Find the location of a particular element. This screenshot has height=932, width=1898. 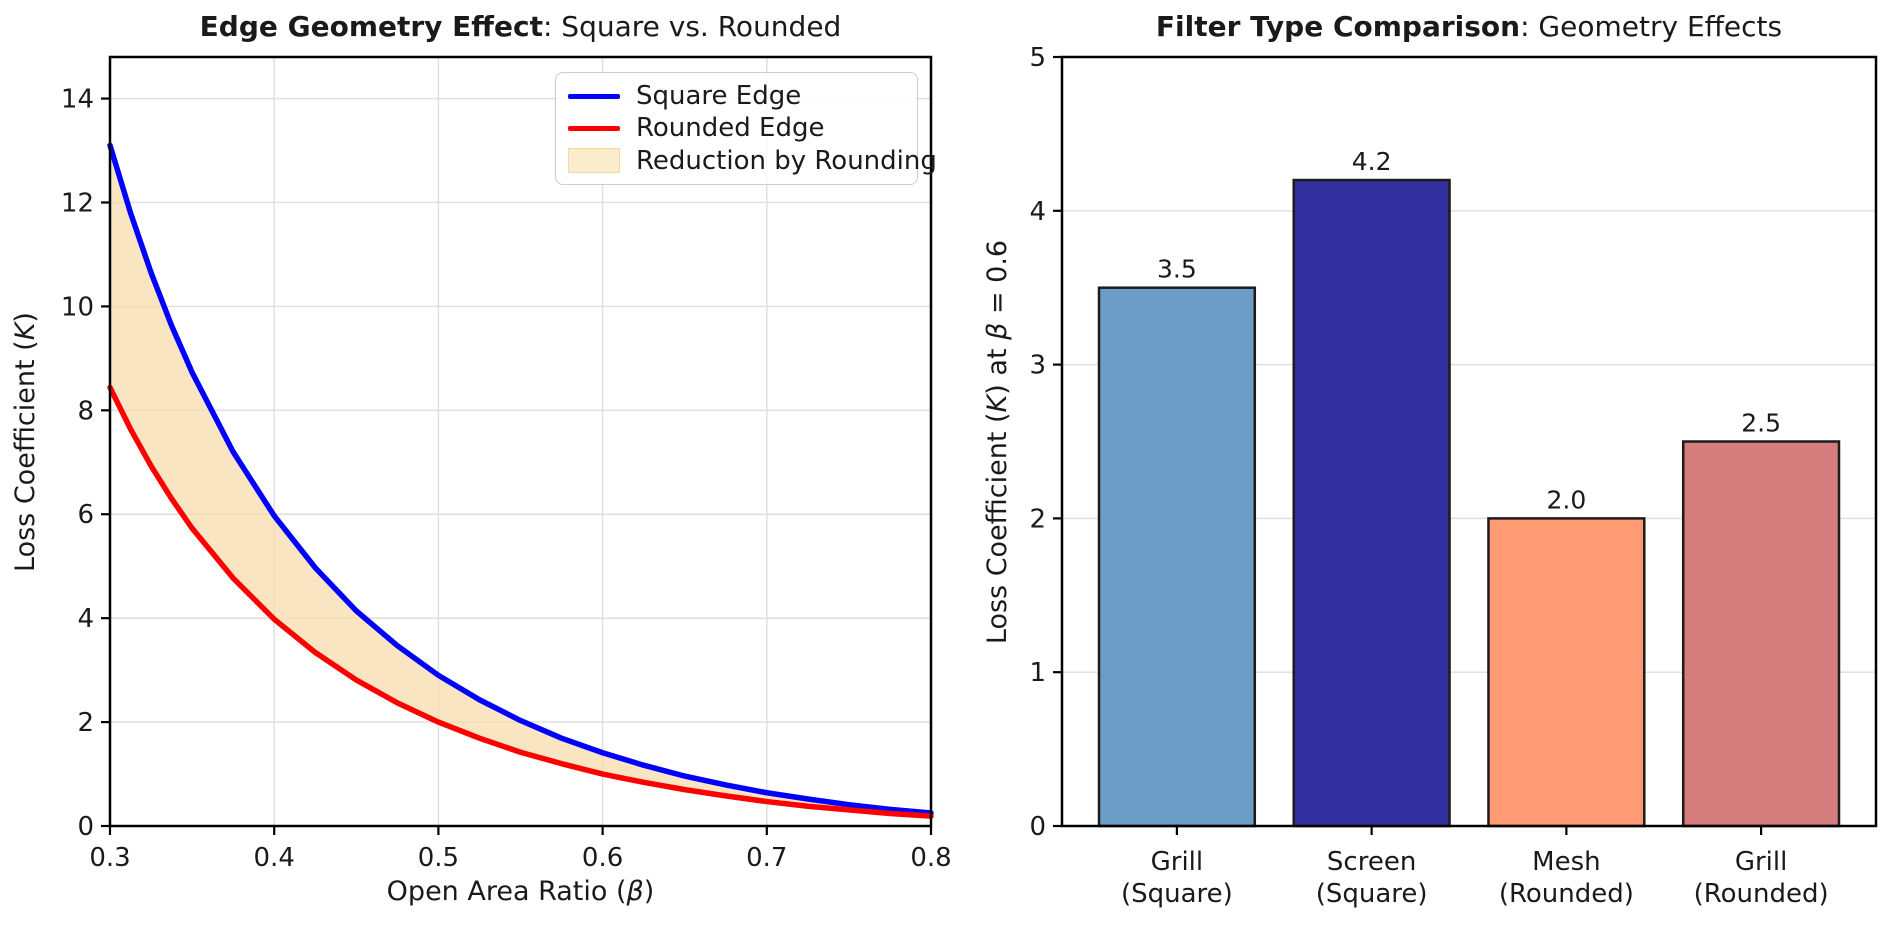

y-tick-label: 3 is located at coordinates (1037, 366).